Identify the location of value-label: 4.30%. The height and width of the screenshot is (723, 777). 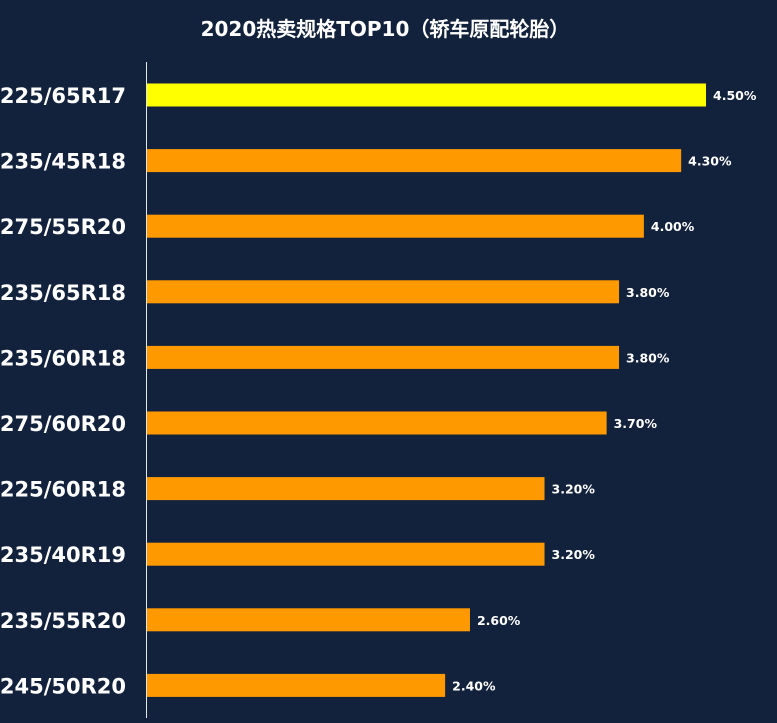
(710, 161).